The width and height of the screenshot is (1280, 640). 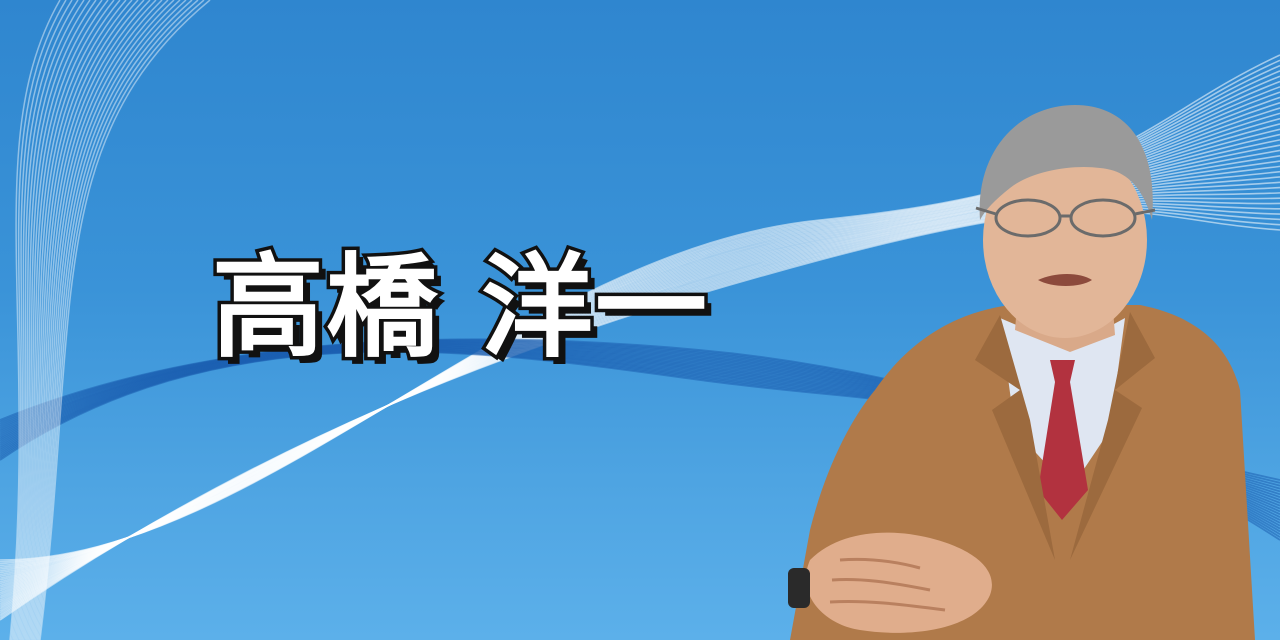 What do you see at coordinates (1065, 280) in the screenshot?
I see `mouth` at bounding box center [1065, 280].